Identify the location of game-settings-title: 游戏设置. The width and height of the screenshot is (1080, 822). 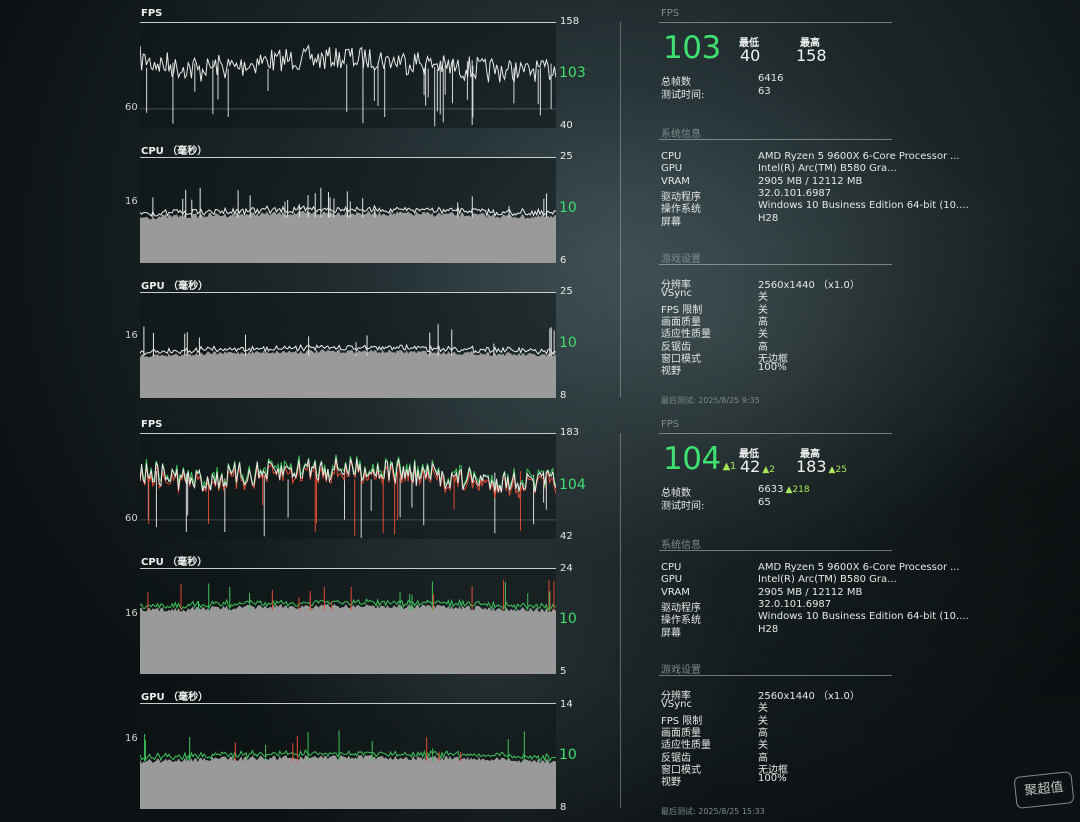
(681, 670).